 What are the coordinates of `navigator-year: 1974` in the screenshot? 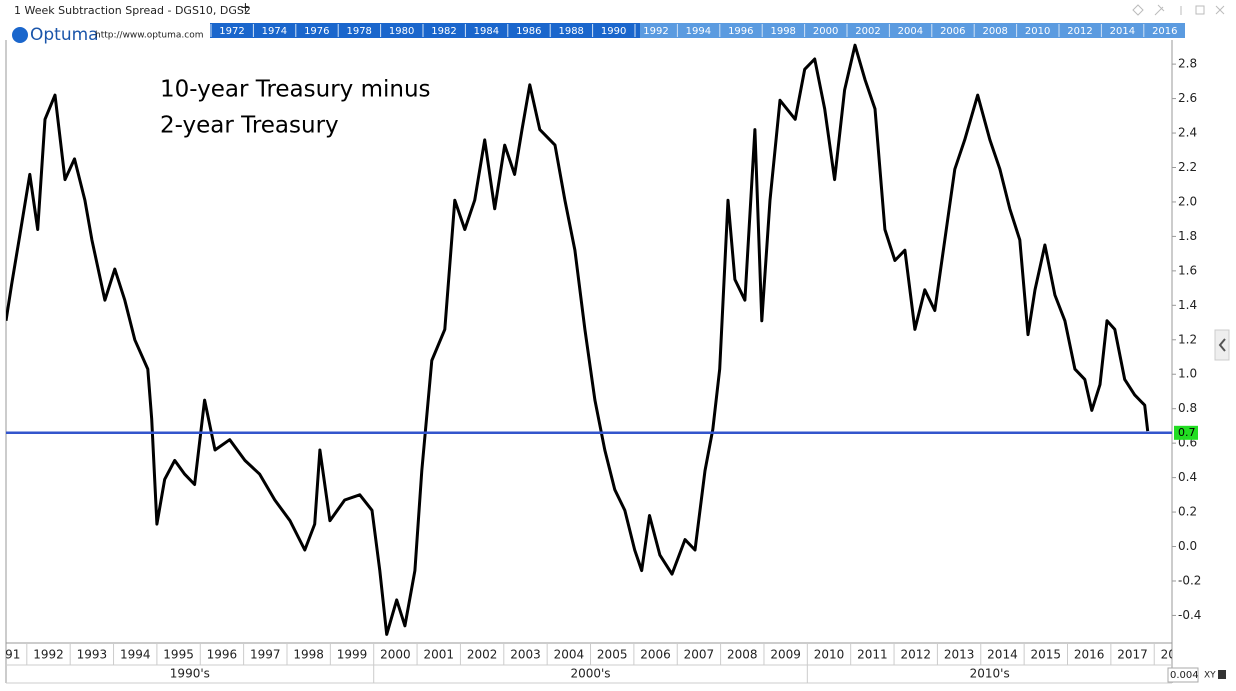 It's located at (274, 31).